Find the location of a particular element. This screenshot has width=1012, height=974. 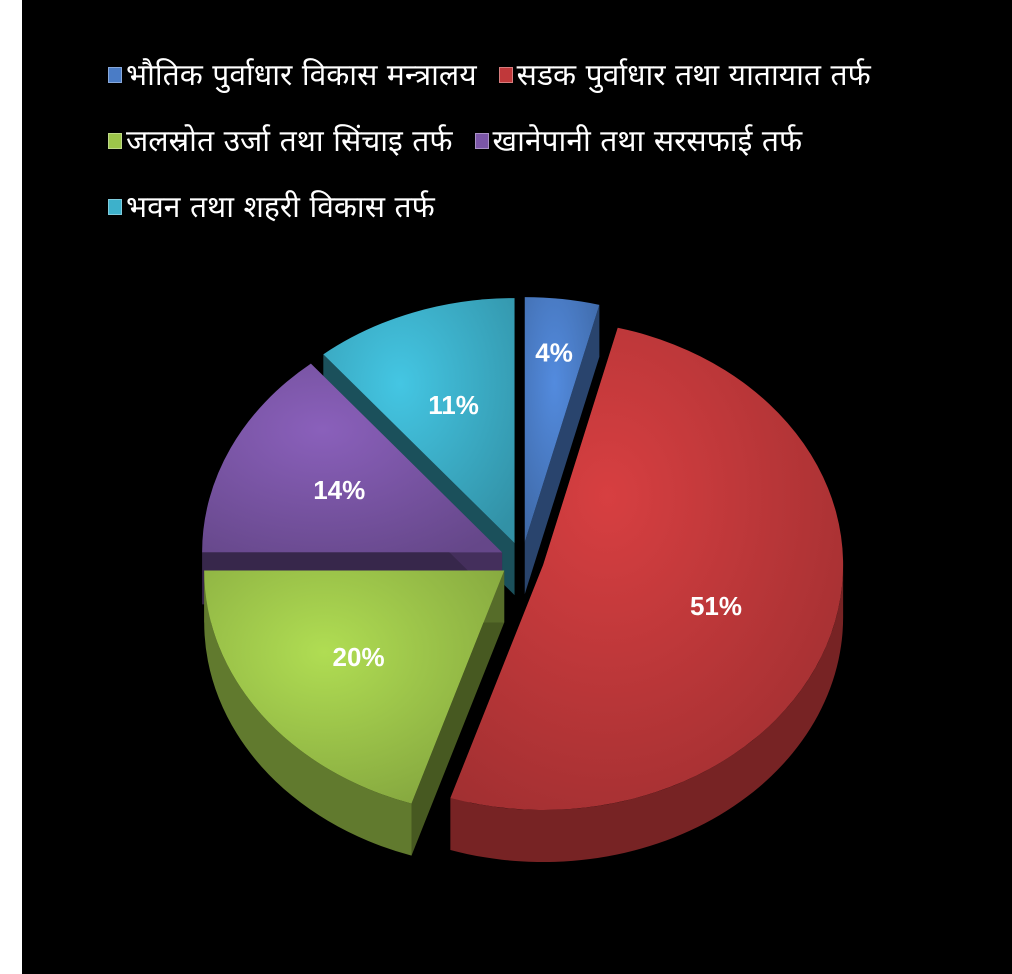

legend-swatch-khanepani is located at coordinates (481, 141).